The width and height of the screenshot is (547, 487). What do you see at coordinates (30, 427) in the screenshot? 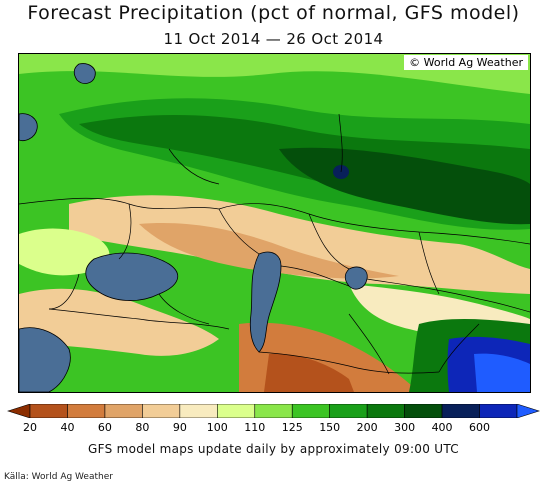
I see `colorbar-tick-label: 20` at bounding box center [30, 427].